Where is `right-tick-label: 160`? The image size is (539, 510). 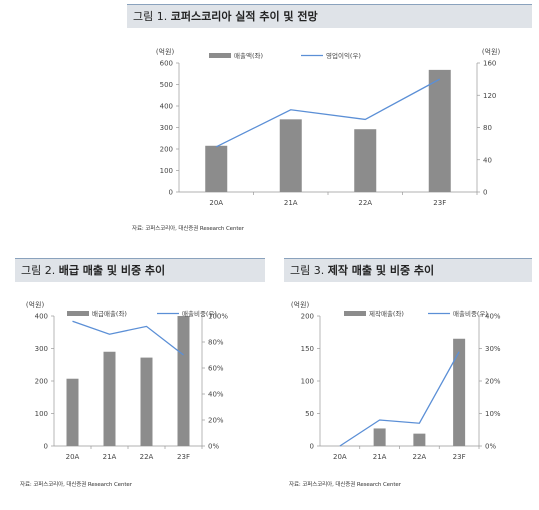
right-tick-label: 160 is located at coordinates (489, 64).